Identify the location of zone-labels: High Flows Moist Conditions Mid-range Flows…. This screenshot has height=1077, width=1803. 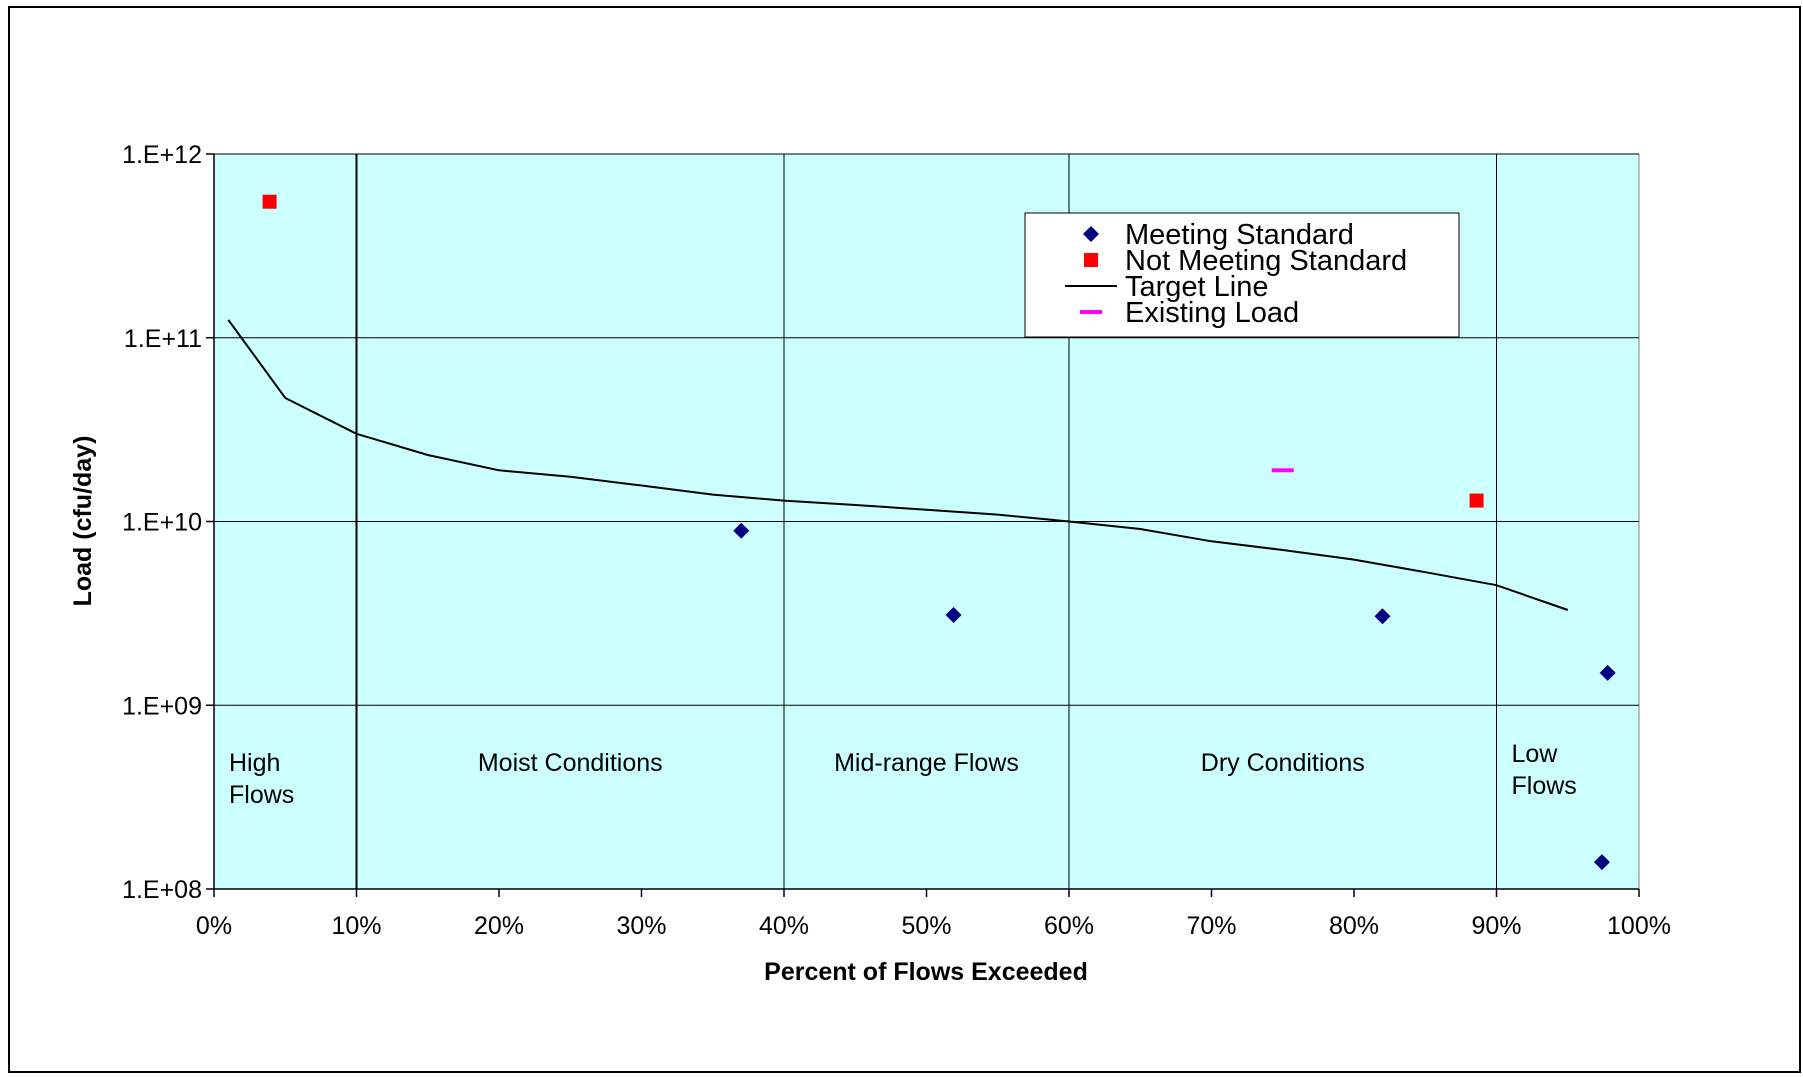
(903, 774).